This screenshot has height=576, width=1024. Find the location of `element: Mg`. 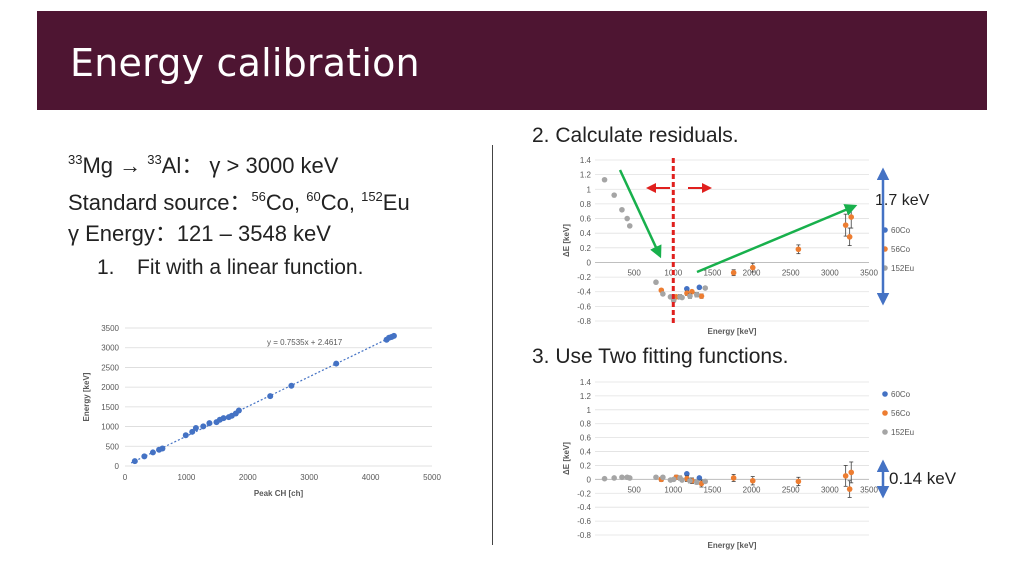

element: Mg is located at coordinates (98, 165).